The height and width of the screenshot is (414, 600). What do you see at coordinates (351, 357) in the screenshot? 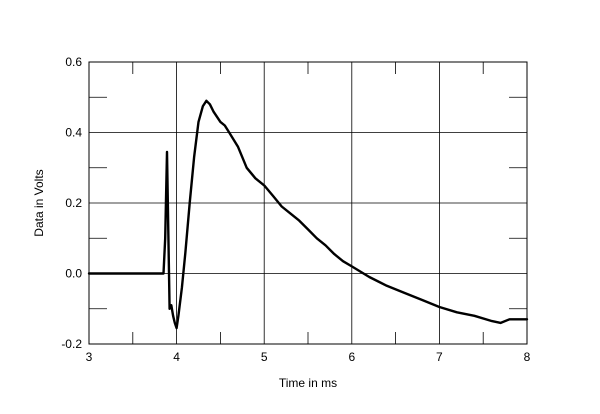
I see `x-tick-label: 6` at bounding box center [351, 357].